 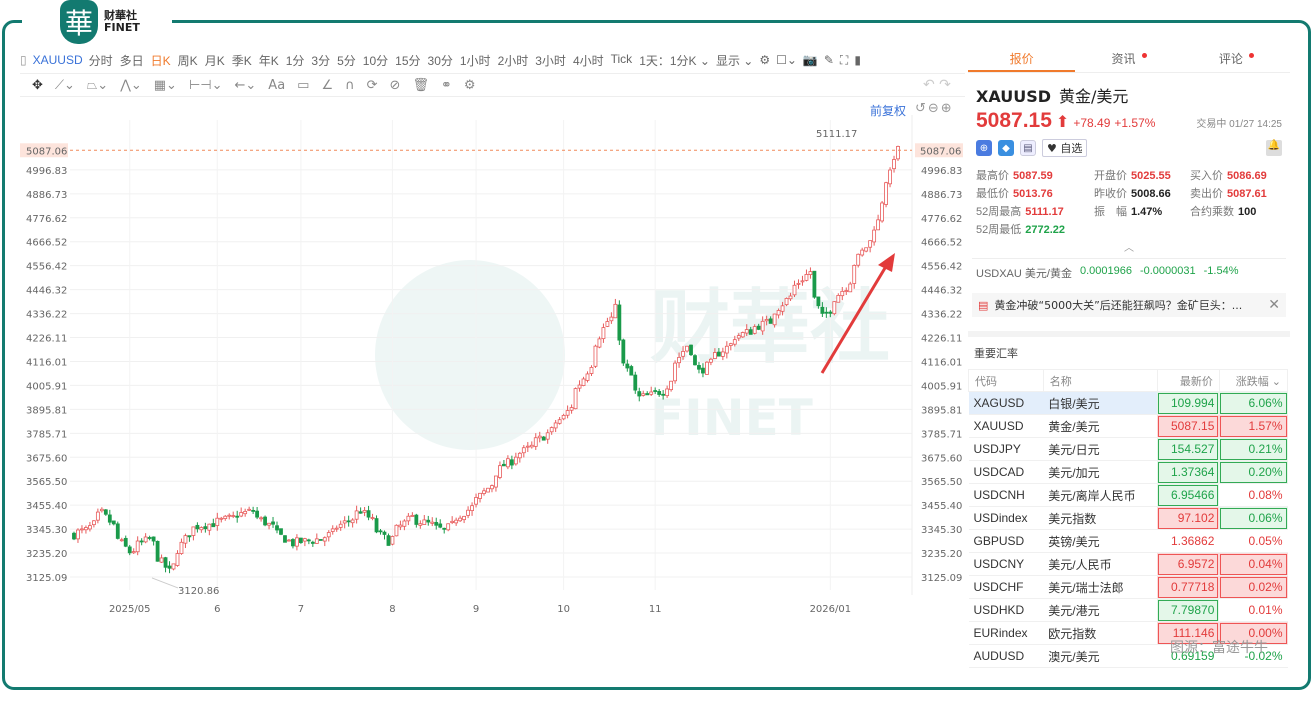 What do you see at coordinates (1247, 212) in the screenshot?
I see `stat-value: 100` at bounding box center [1247, 212].